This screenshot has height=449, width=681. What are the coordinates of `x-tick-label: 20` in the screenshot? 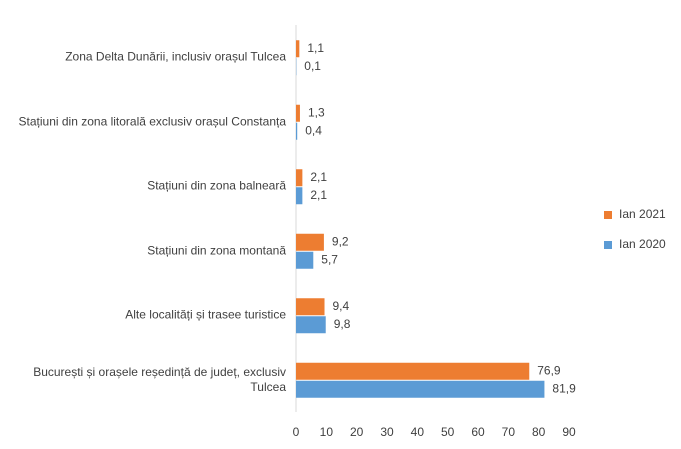 It's located at (357, 432).